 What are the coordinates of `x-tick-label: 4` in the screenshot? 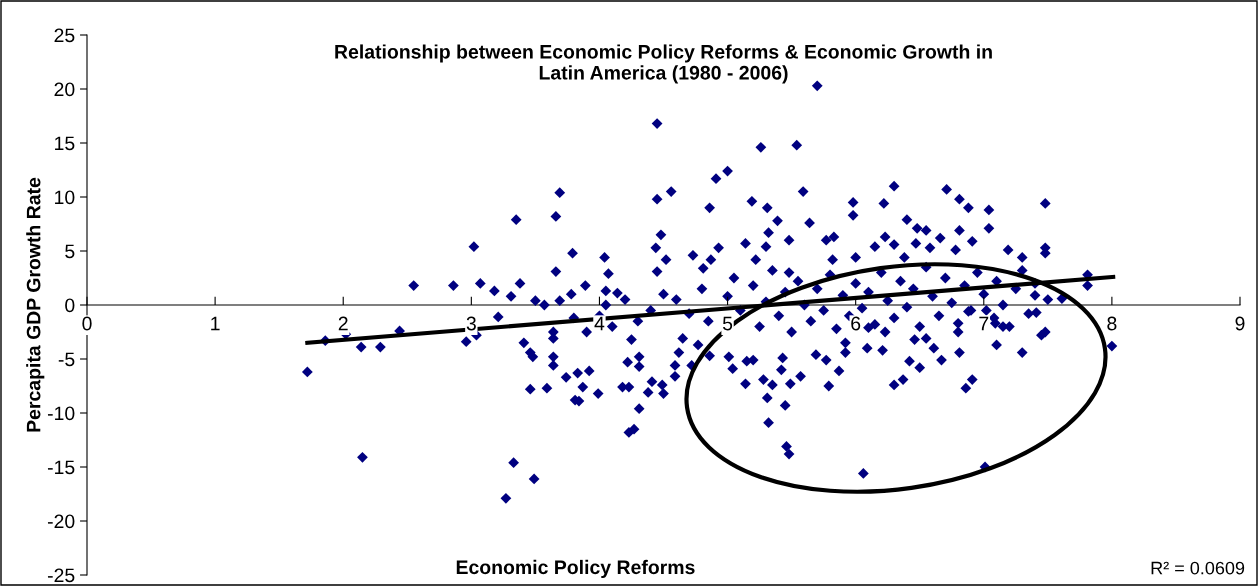 It's located at (599, 323).